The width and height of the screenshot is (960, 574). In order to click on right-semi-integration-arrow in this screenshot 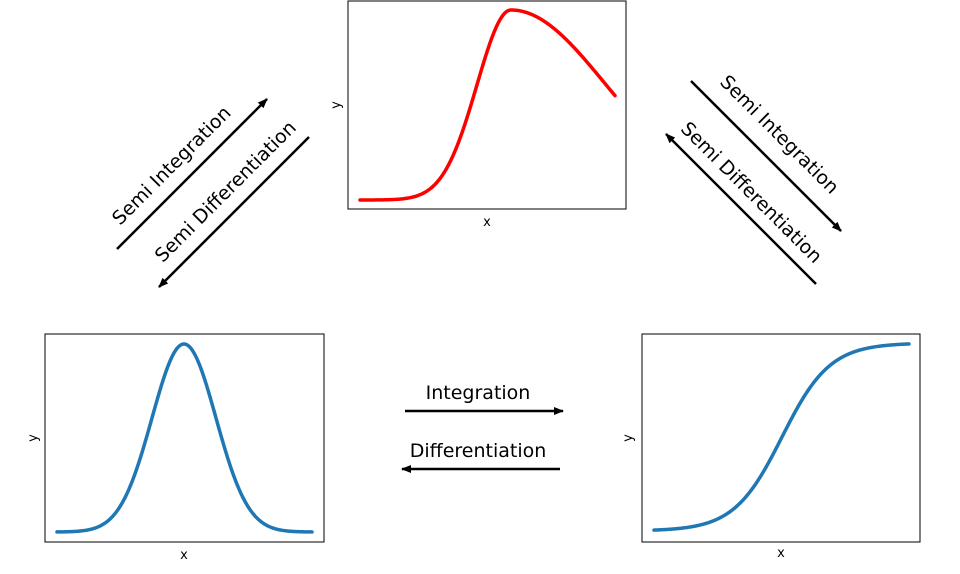, I will do `click(766, 156)`.